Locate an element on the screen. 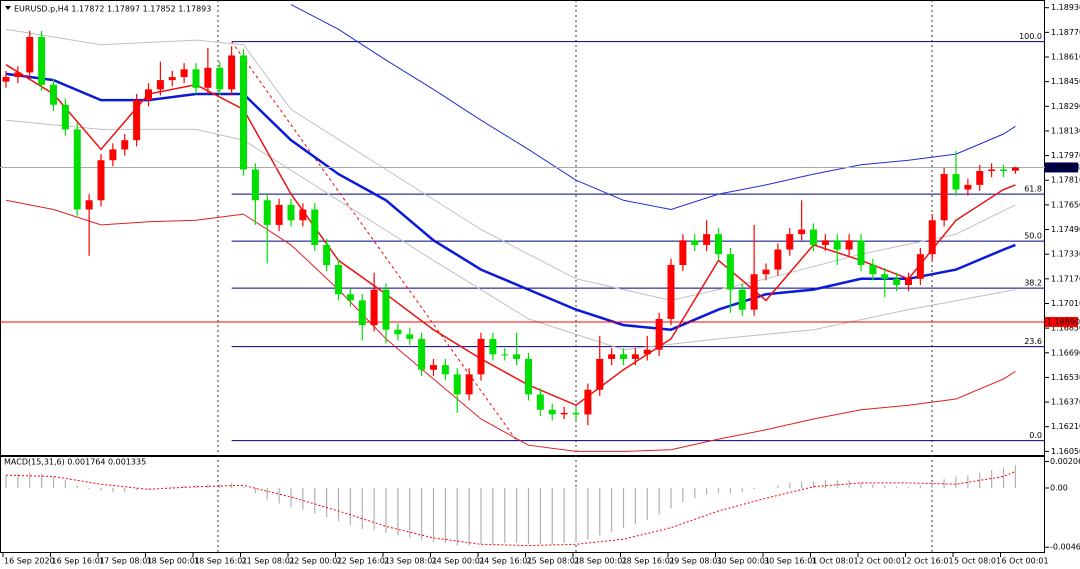 The image size is (1080, 569). fib-level-label: 50.0 is located at coordinates (1033, 236).